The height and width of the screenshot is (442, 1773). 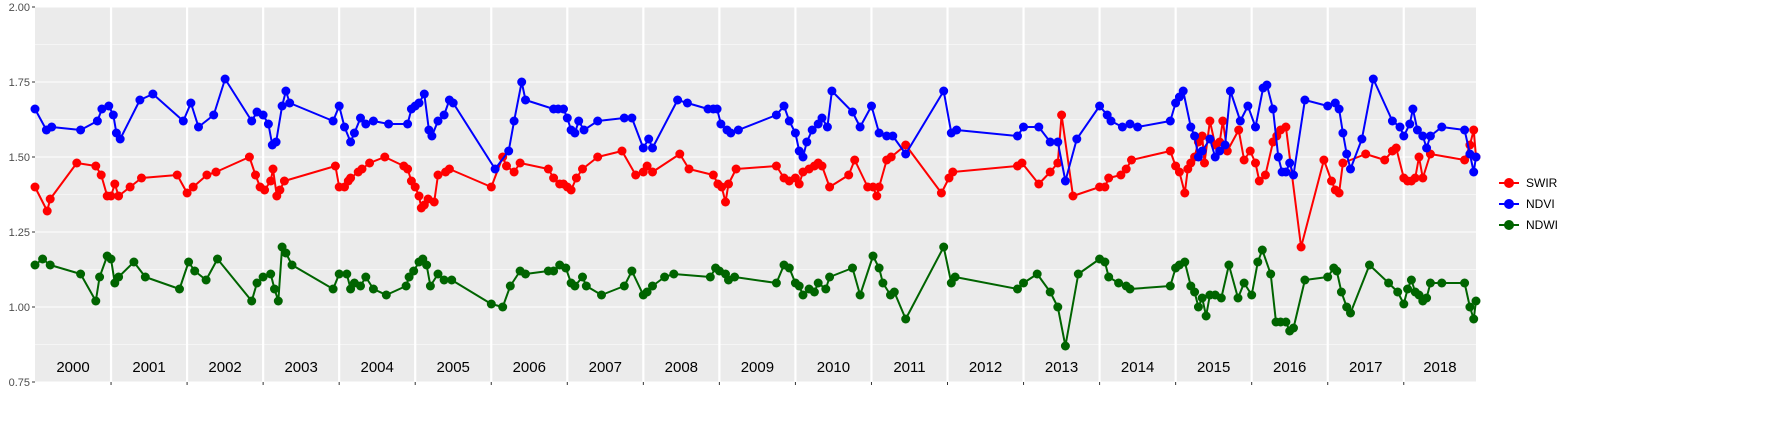 I want to click on legend-label: NDVI, so click(x=1540, y=204).